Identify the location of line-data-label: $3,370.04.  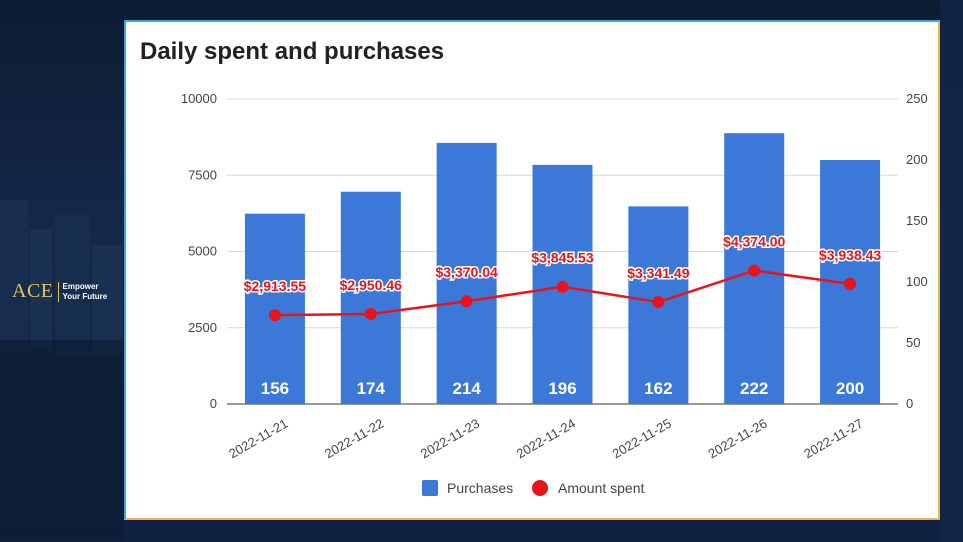
(466, 272).